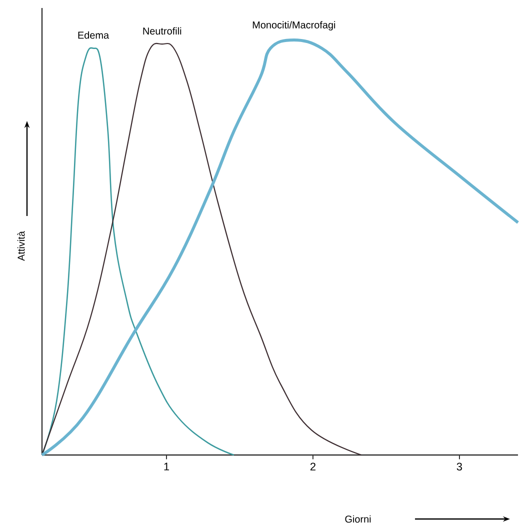 The height and width of the screenshot is (531, 520). Describe the element at coordinates (162, 31) in the screenshot. I see `series-label: Neutrofili` at that location.